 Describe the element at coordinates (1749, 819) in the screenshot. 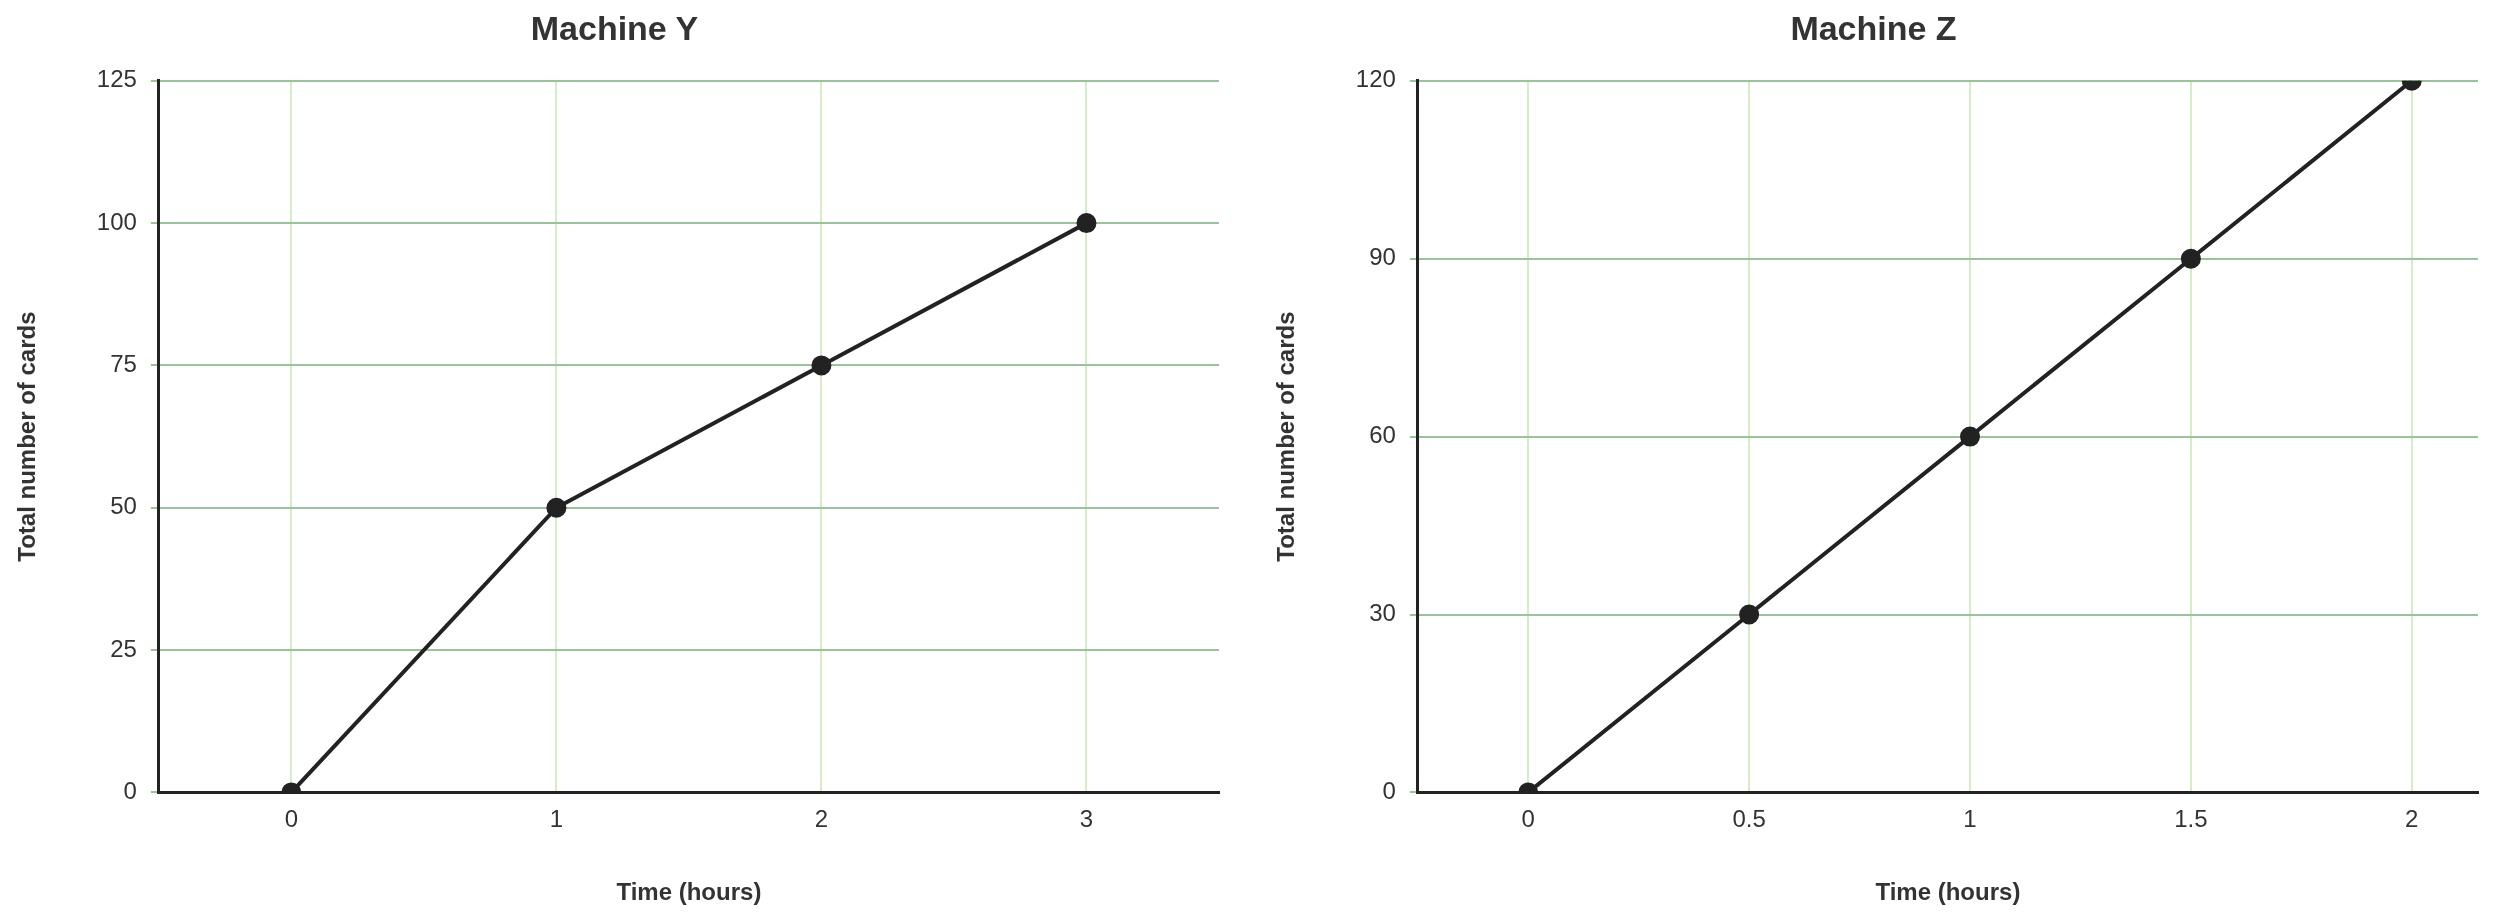

I see `x-tick-label: 0.5` at that location.